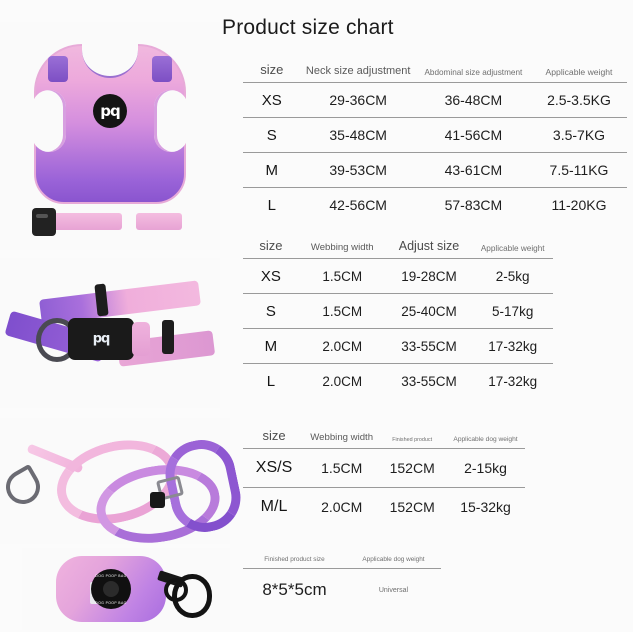  I want to click on cell-dog-weight: Universal, so click(393, 589).